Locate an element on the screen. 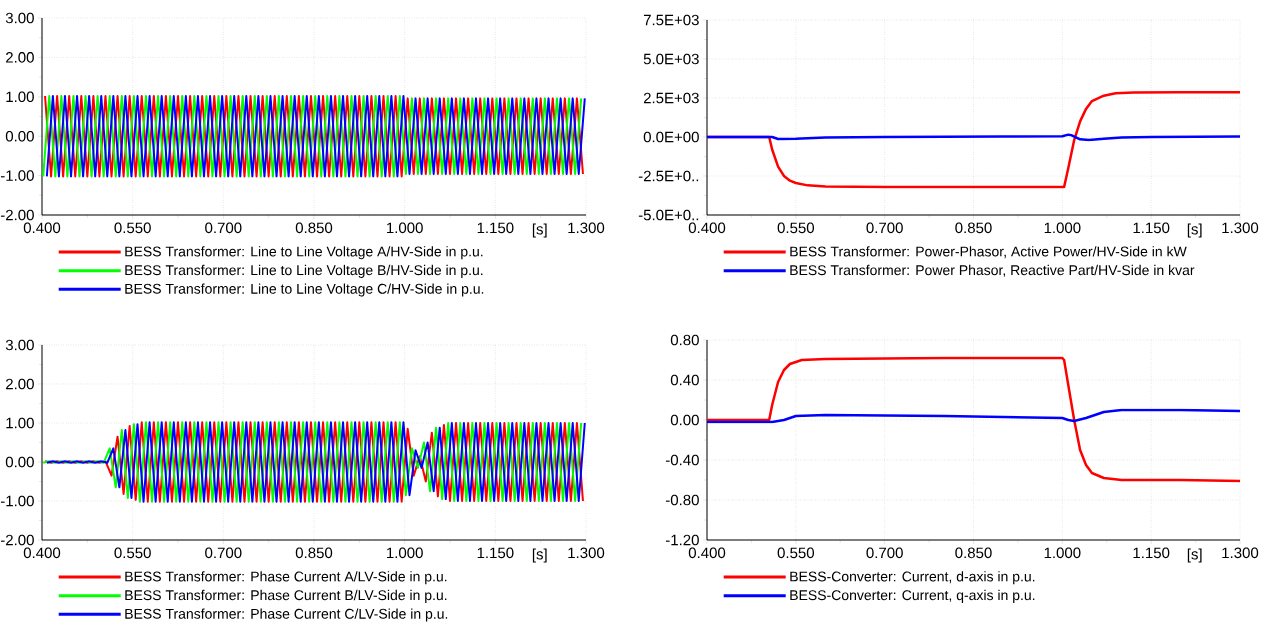  legend-label: BESS Transformer: Line to Line Voltage B/HV-Side in p.u. is located at coordinates (304, 271).